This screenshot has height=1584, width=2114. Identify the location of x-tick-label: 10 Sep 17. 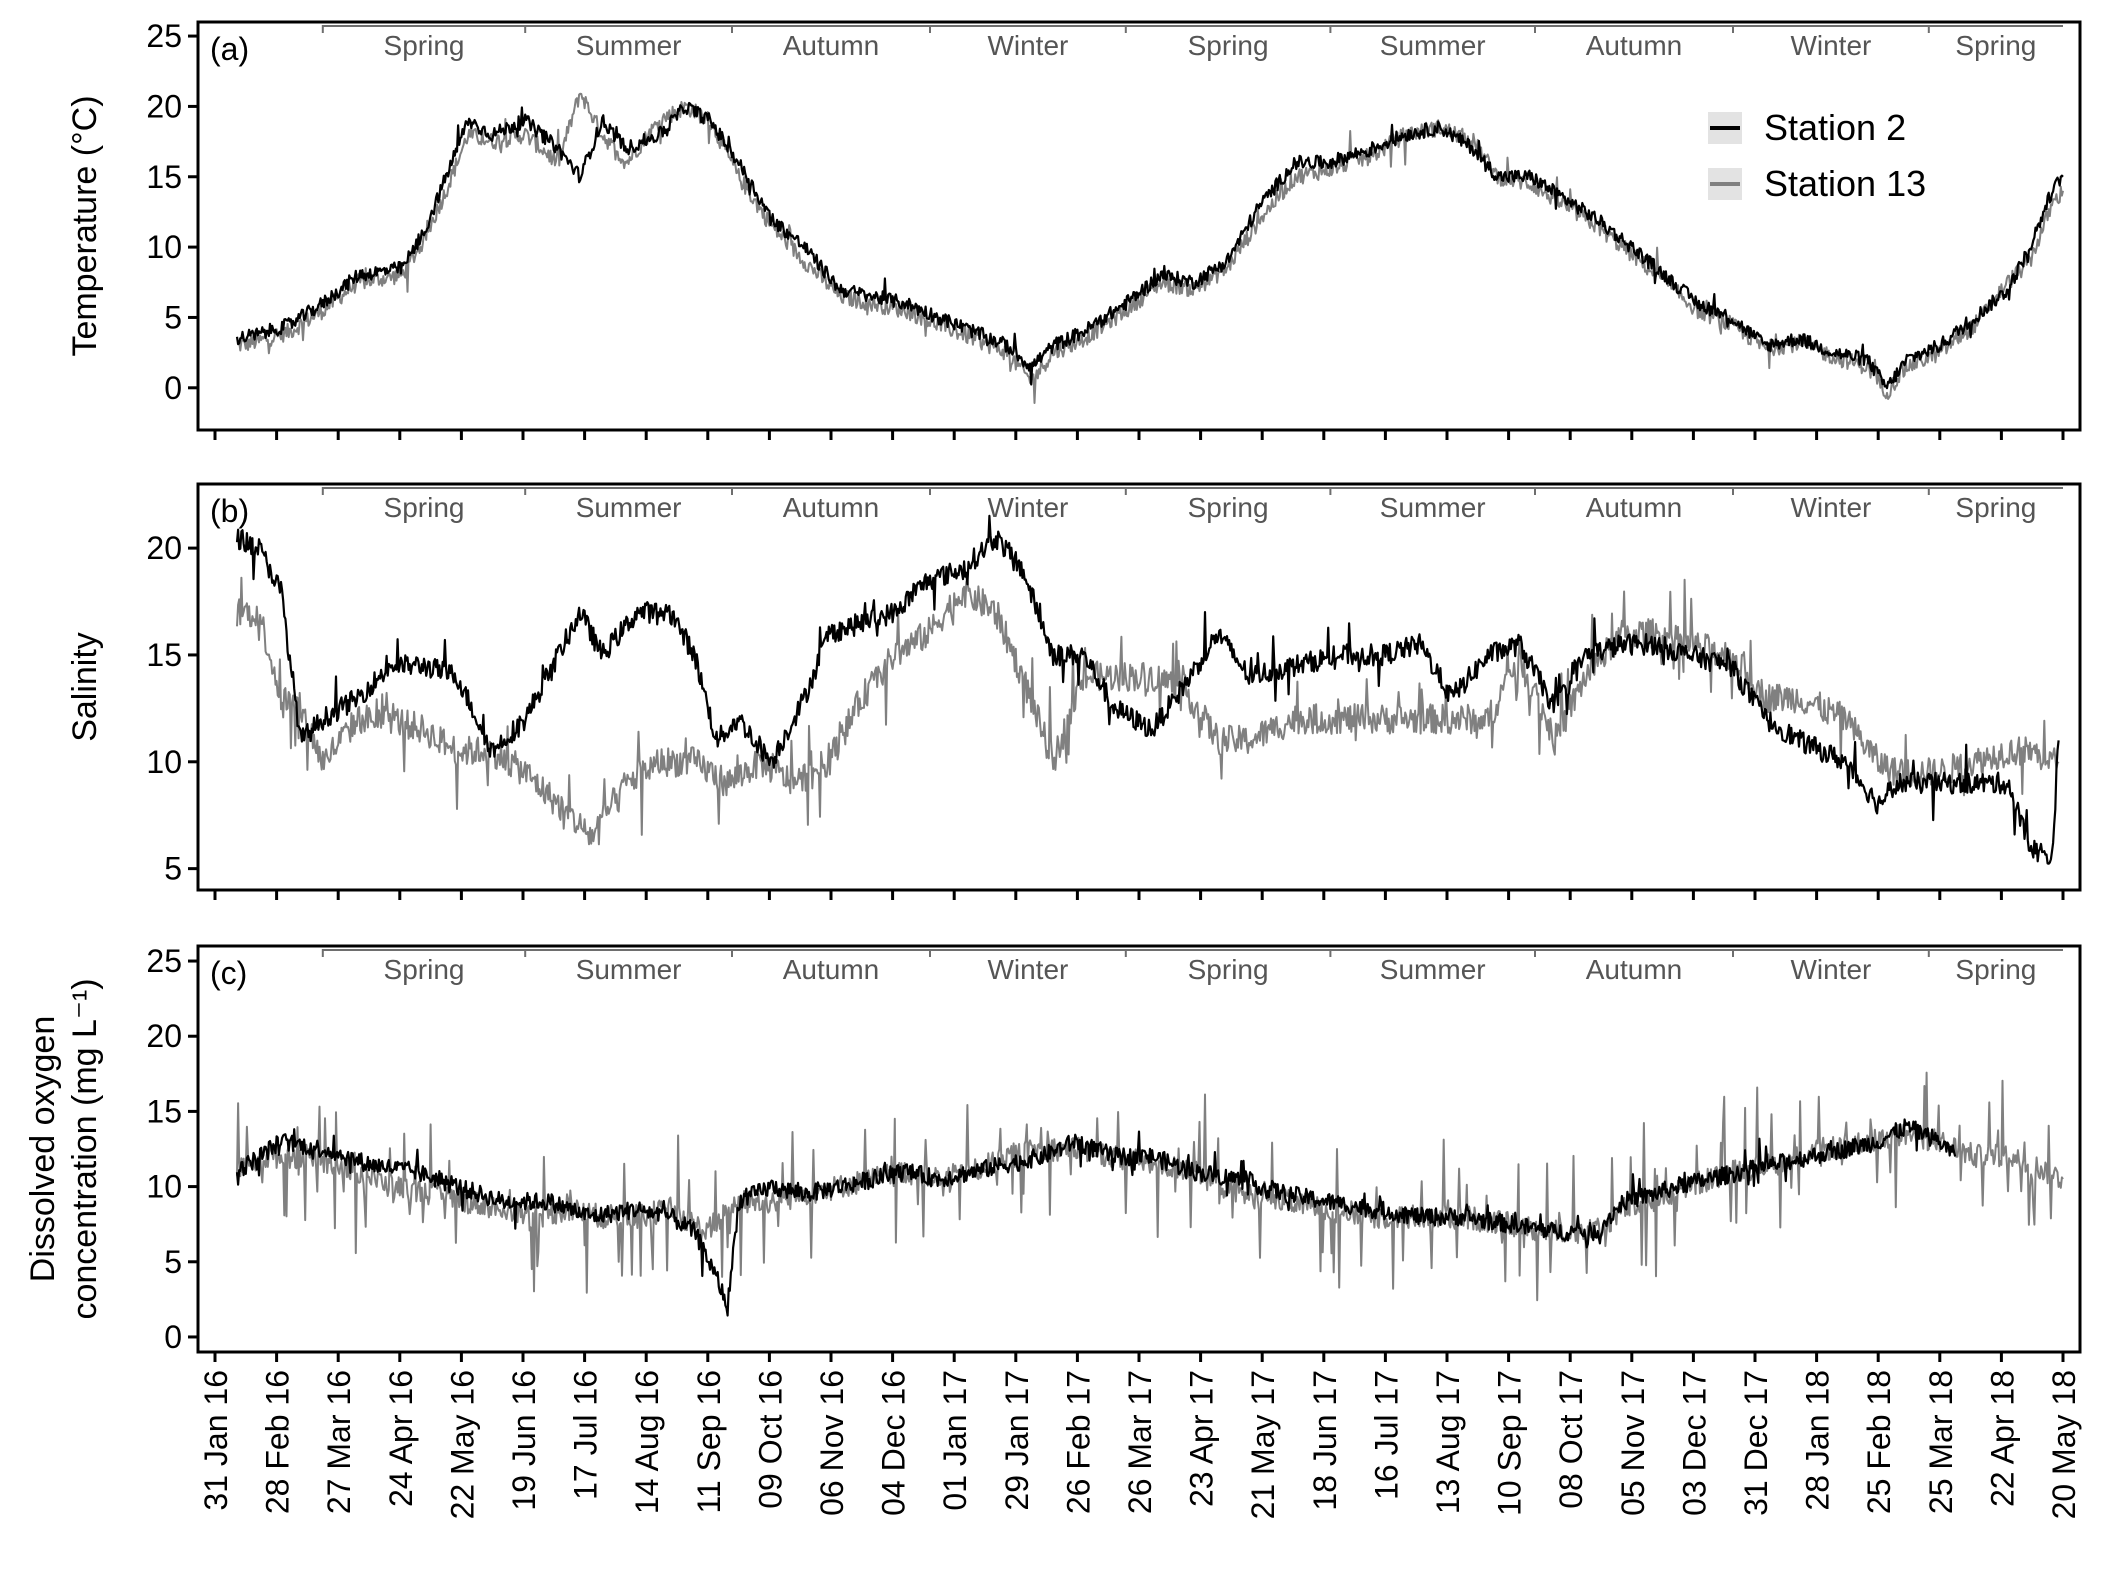
(1510, 1443).